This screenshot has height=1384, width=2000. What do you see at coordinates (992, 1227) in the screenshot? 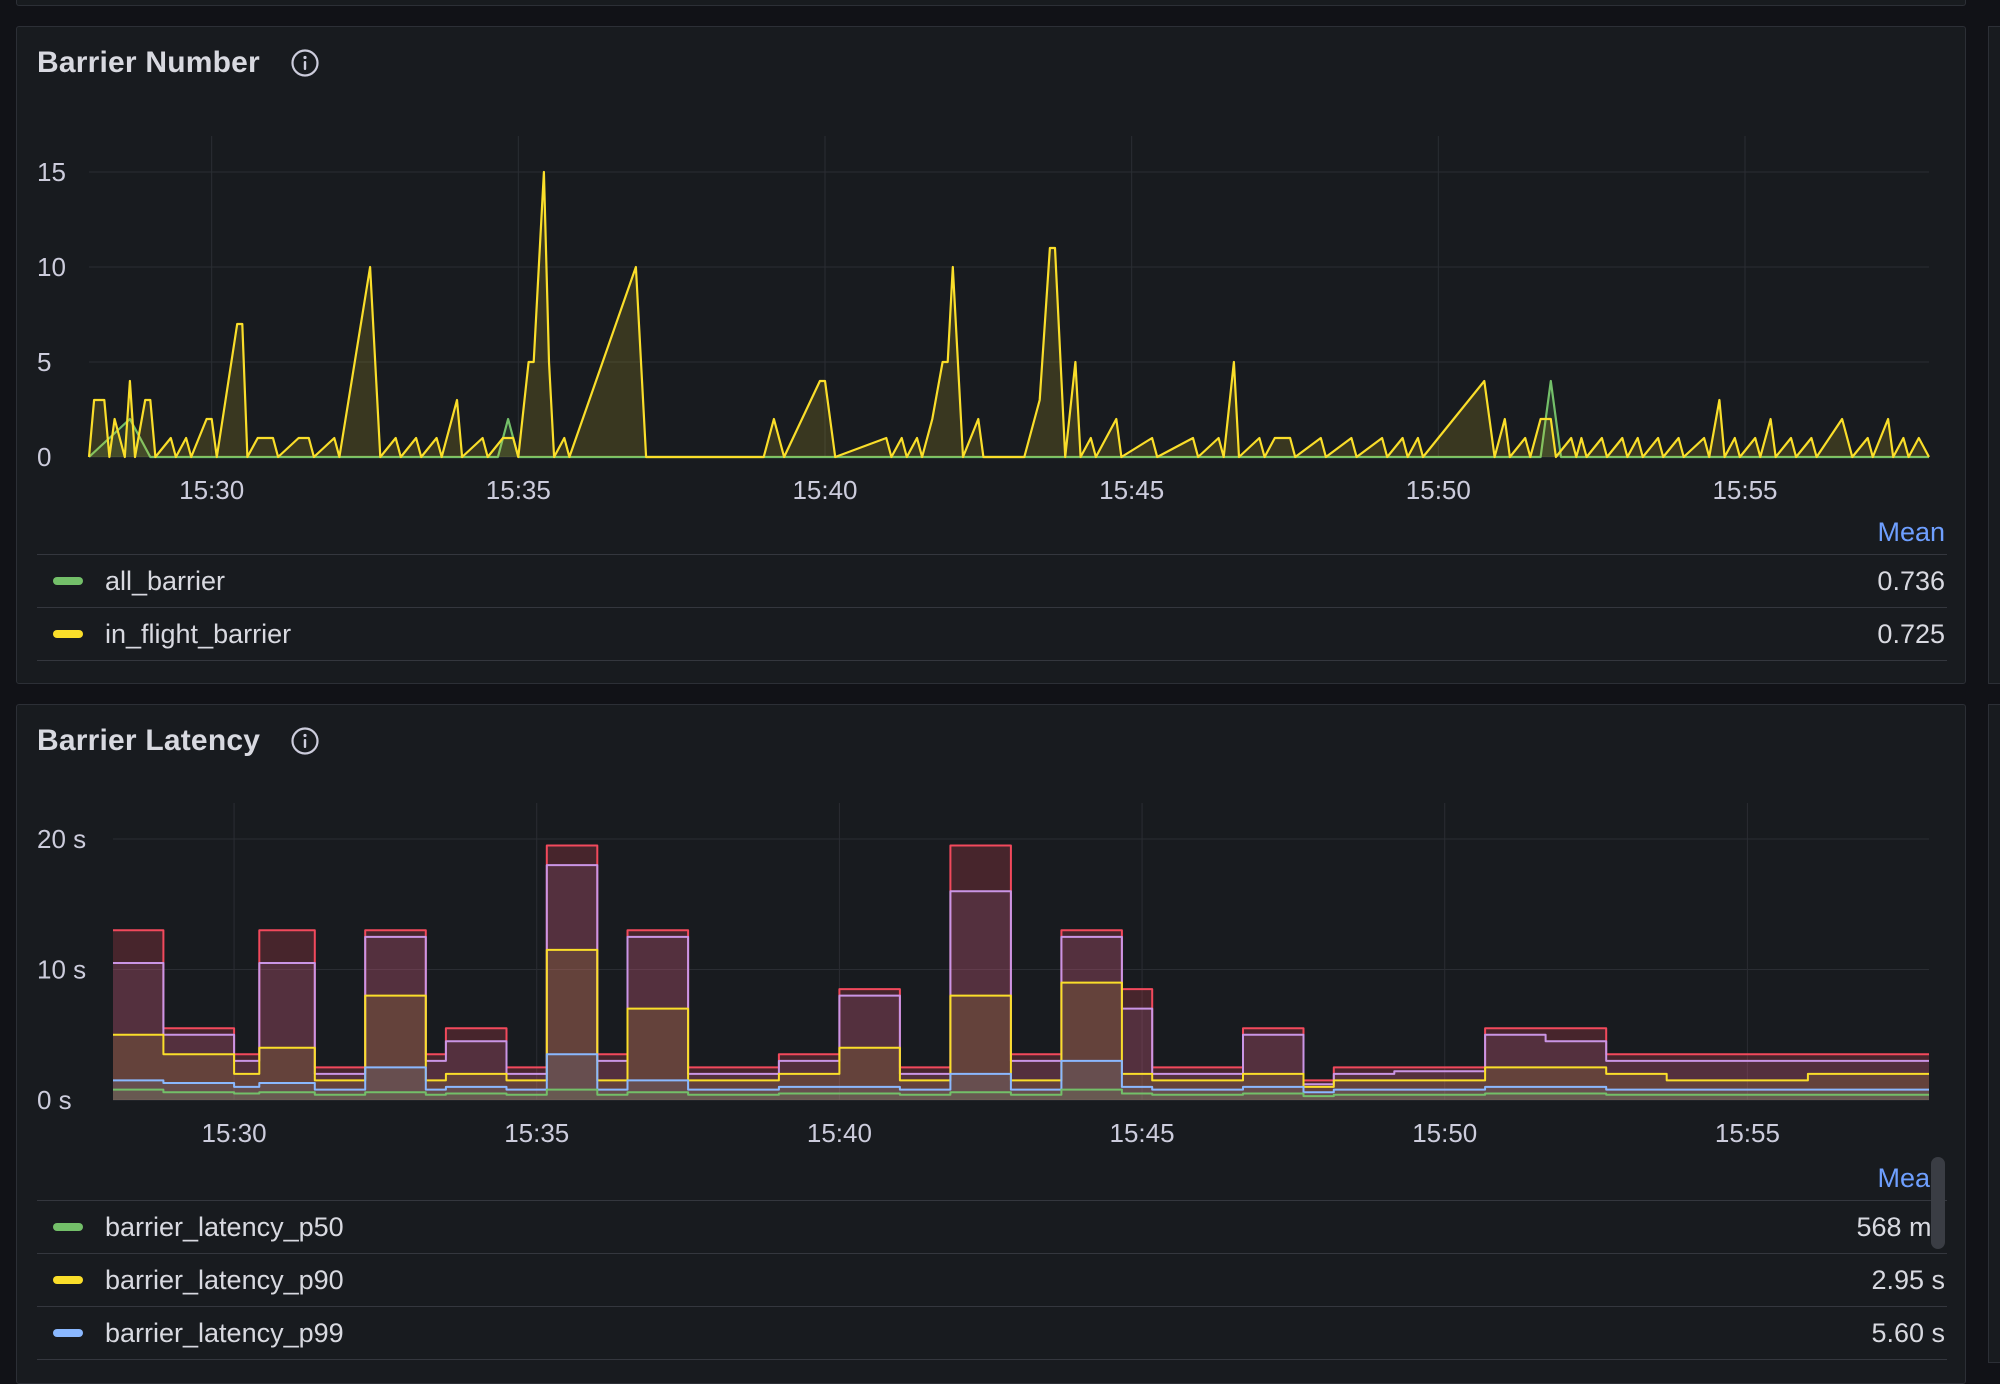
I see `legend-item-barrier-latency-p50: barrier_latency_p50 568 ms` at bounding box center [992, 1227].